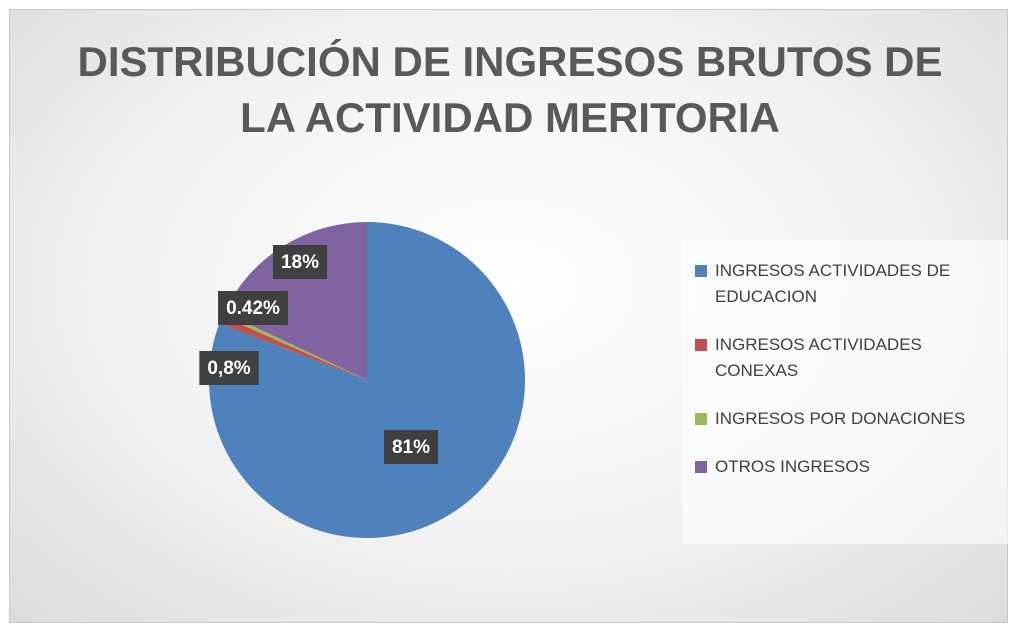 This screenshot has height=633, width=1017. Describe the element at coordinates (840, 418) in the screenshot. I see `legend-label: INGRESOS POR DONACIONES` at that location.